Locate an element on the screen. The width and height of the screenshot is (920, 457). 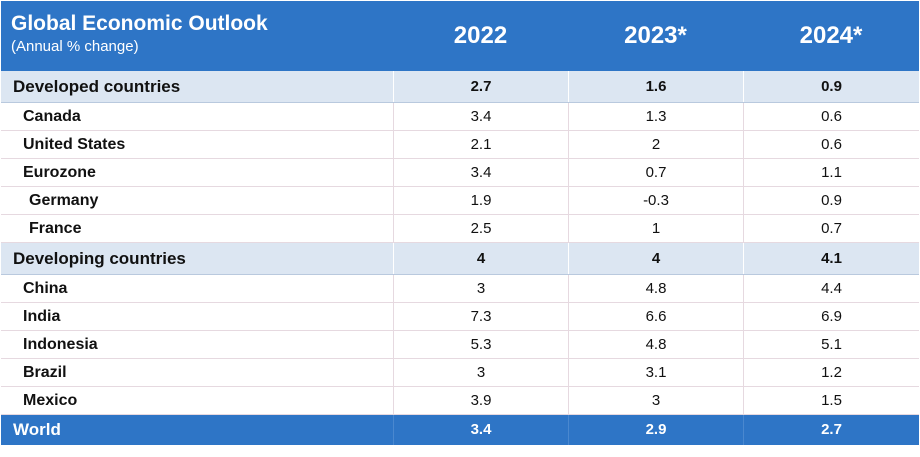
value-cell: 6.6 is located at coordinates (655, 316).